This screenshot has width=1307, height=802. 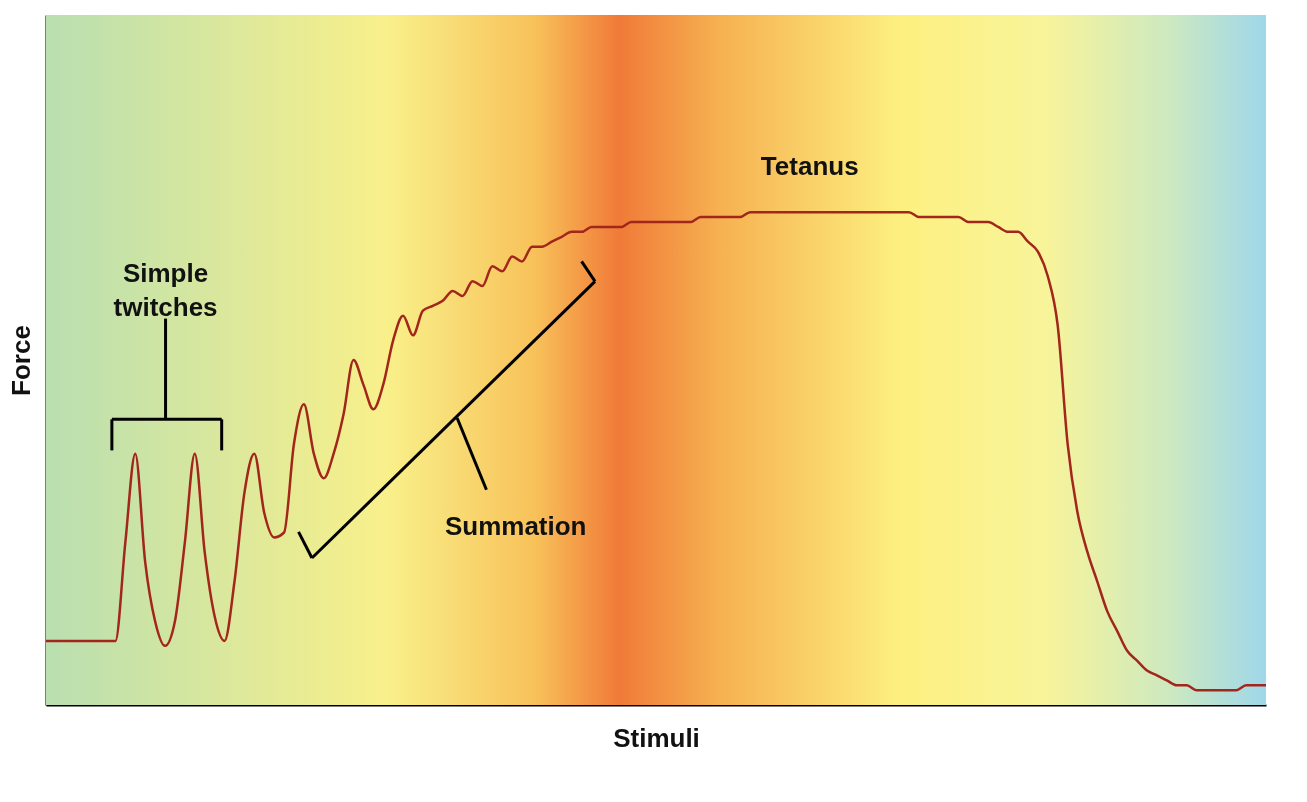 What do you see at coordinates (165, 290) in the screenshot?
I see `annotation: Simple twitches` at bounding box center [165, 290].